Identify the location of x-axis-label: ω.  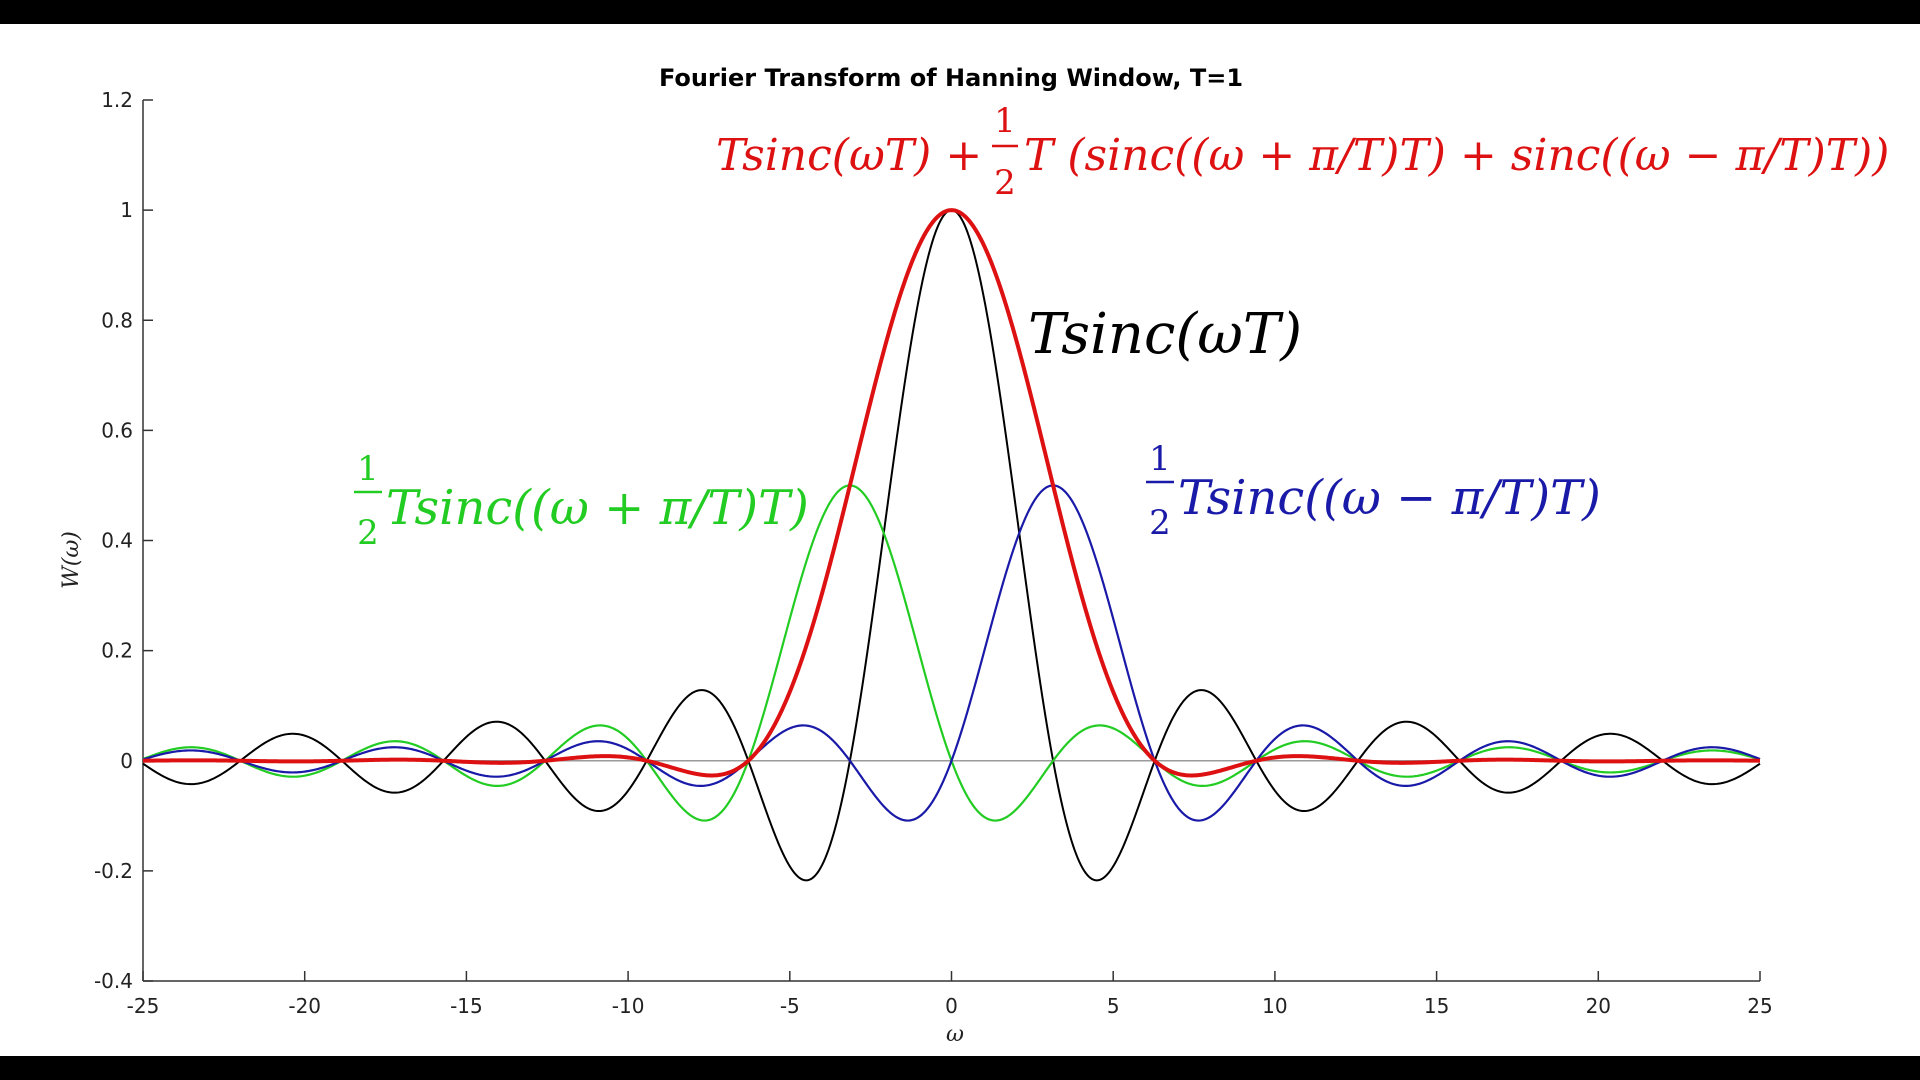
(955, 1034).